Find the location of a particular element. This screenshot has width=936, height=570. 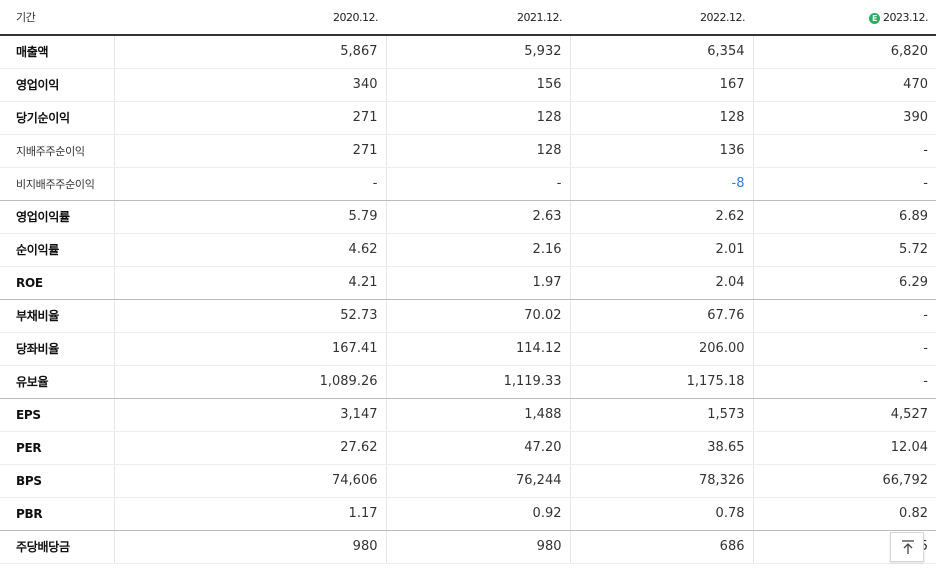

table-row-debt-ratio: 부채비율 52.73 70.02 67.76 - is located at coordinates (468, 316).